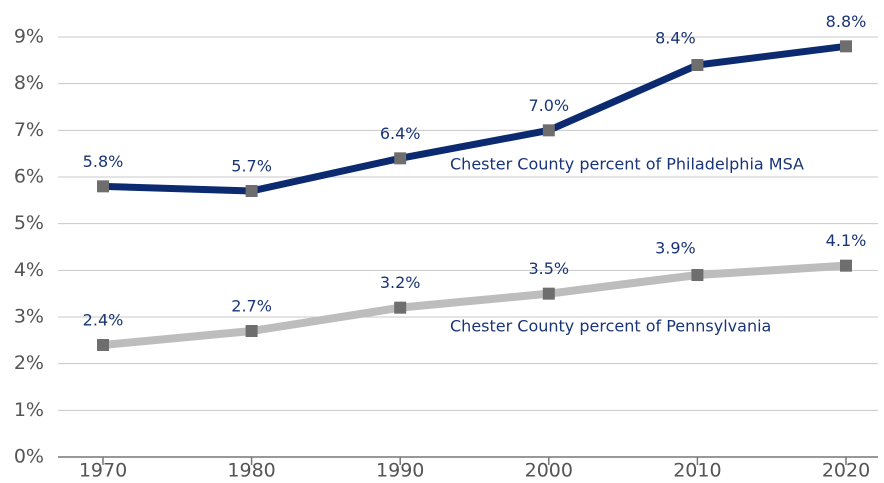 This screenshot has height=483, width=884. What do you see at coordinates (400, 133) in the screenshot?
I see `data-label: 6.4%` at bounding box center [400, 133].